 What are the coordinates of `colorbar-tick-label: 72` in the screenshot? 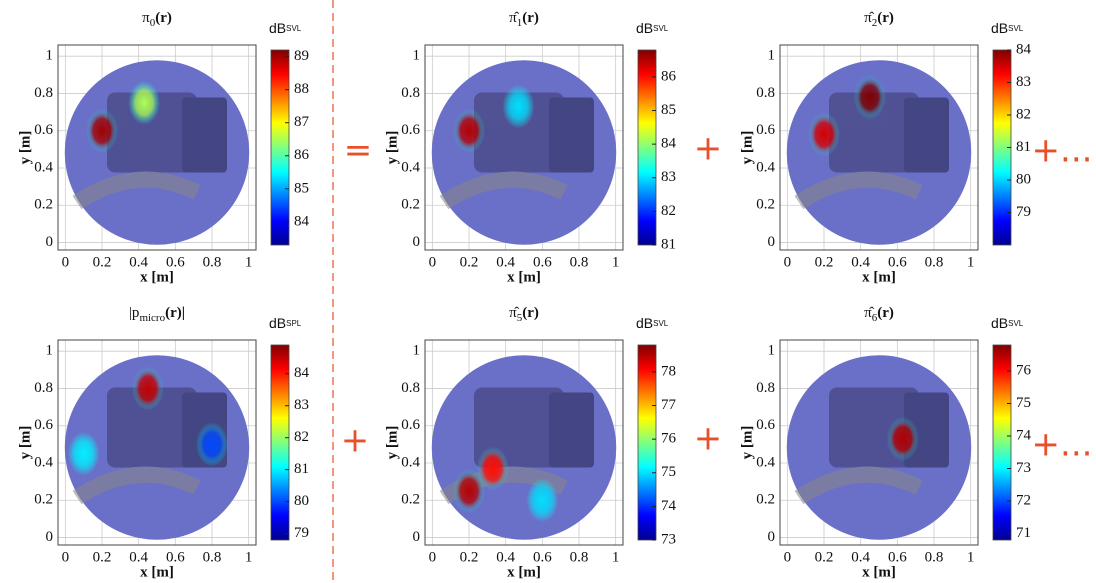 It's located at (1023, 500).